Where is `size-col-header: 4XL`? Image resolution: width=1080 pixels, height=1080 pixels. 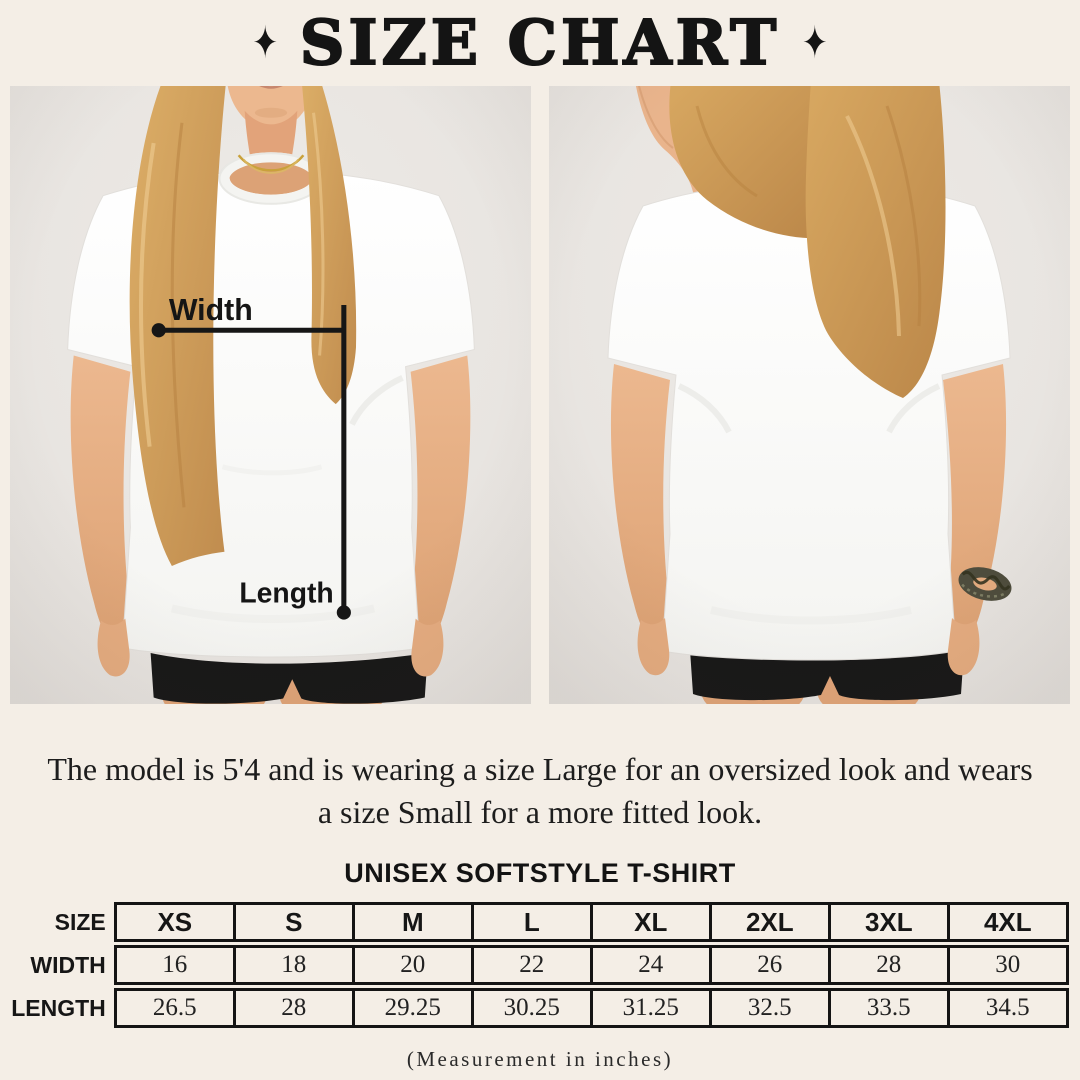
size-col-header: 4XL is located at coordinates (1009, 922).